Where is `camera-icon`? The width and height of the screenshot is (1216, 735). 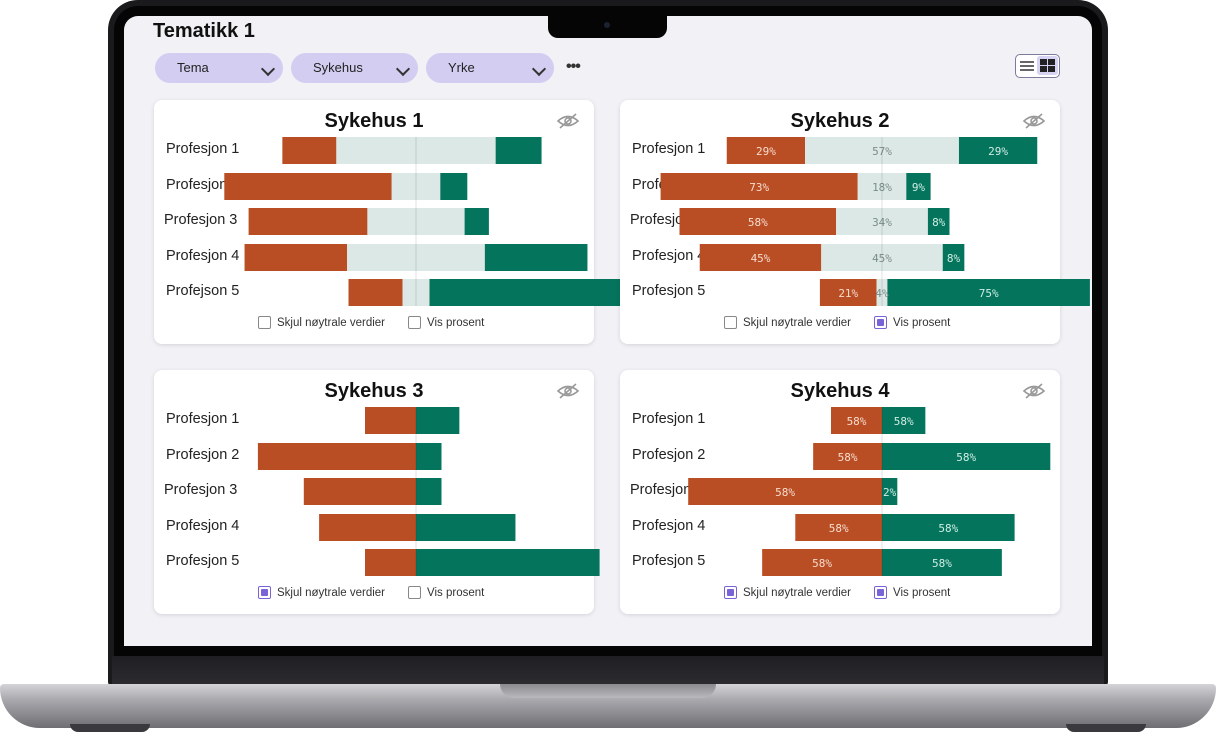 camera-icon is located at coordinates (607, 25).